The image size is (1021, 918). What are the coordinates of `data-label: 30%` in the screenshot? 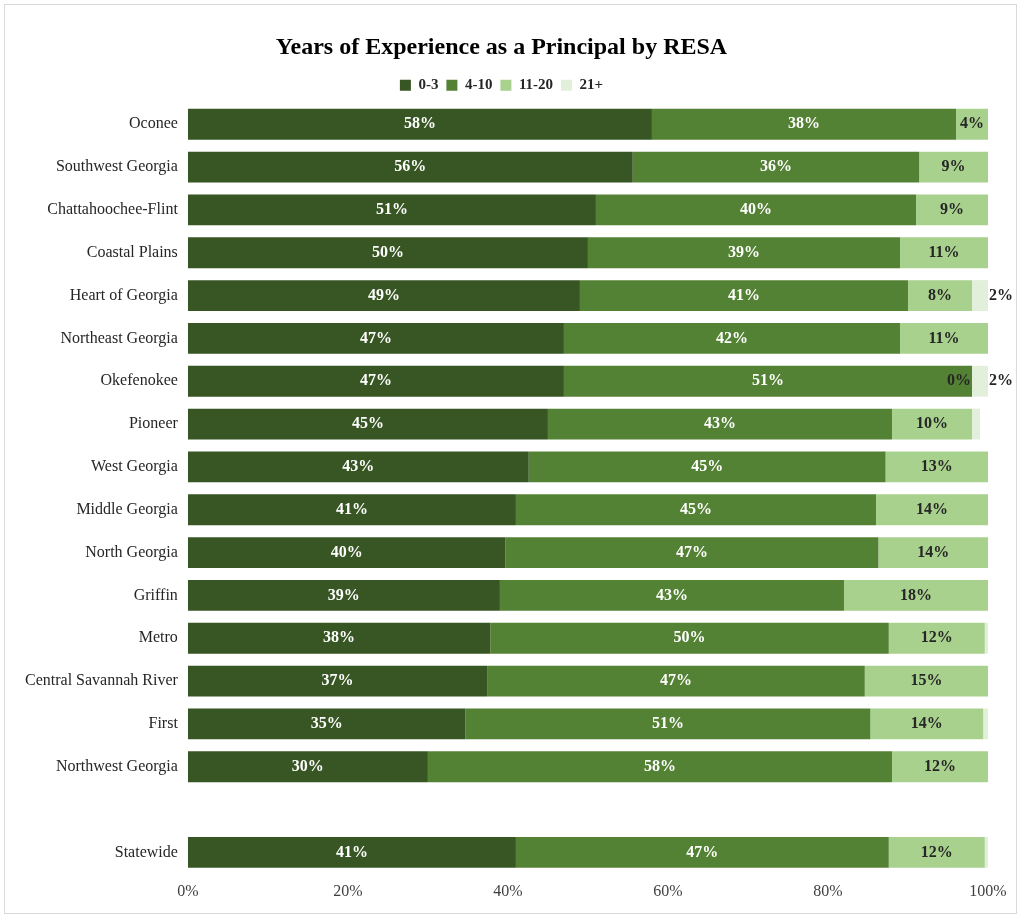 It's located at (307, 765).